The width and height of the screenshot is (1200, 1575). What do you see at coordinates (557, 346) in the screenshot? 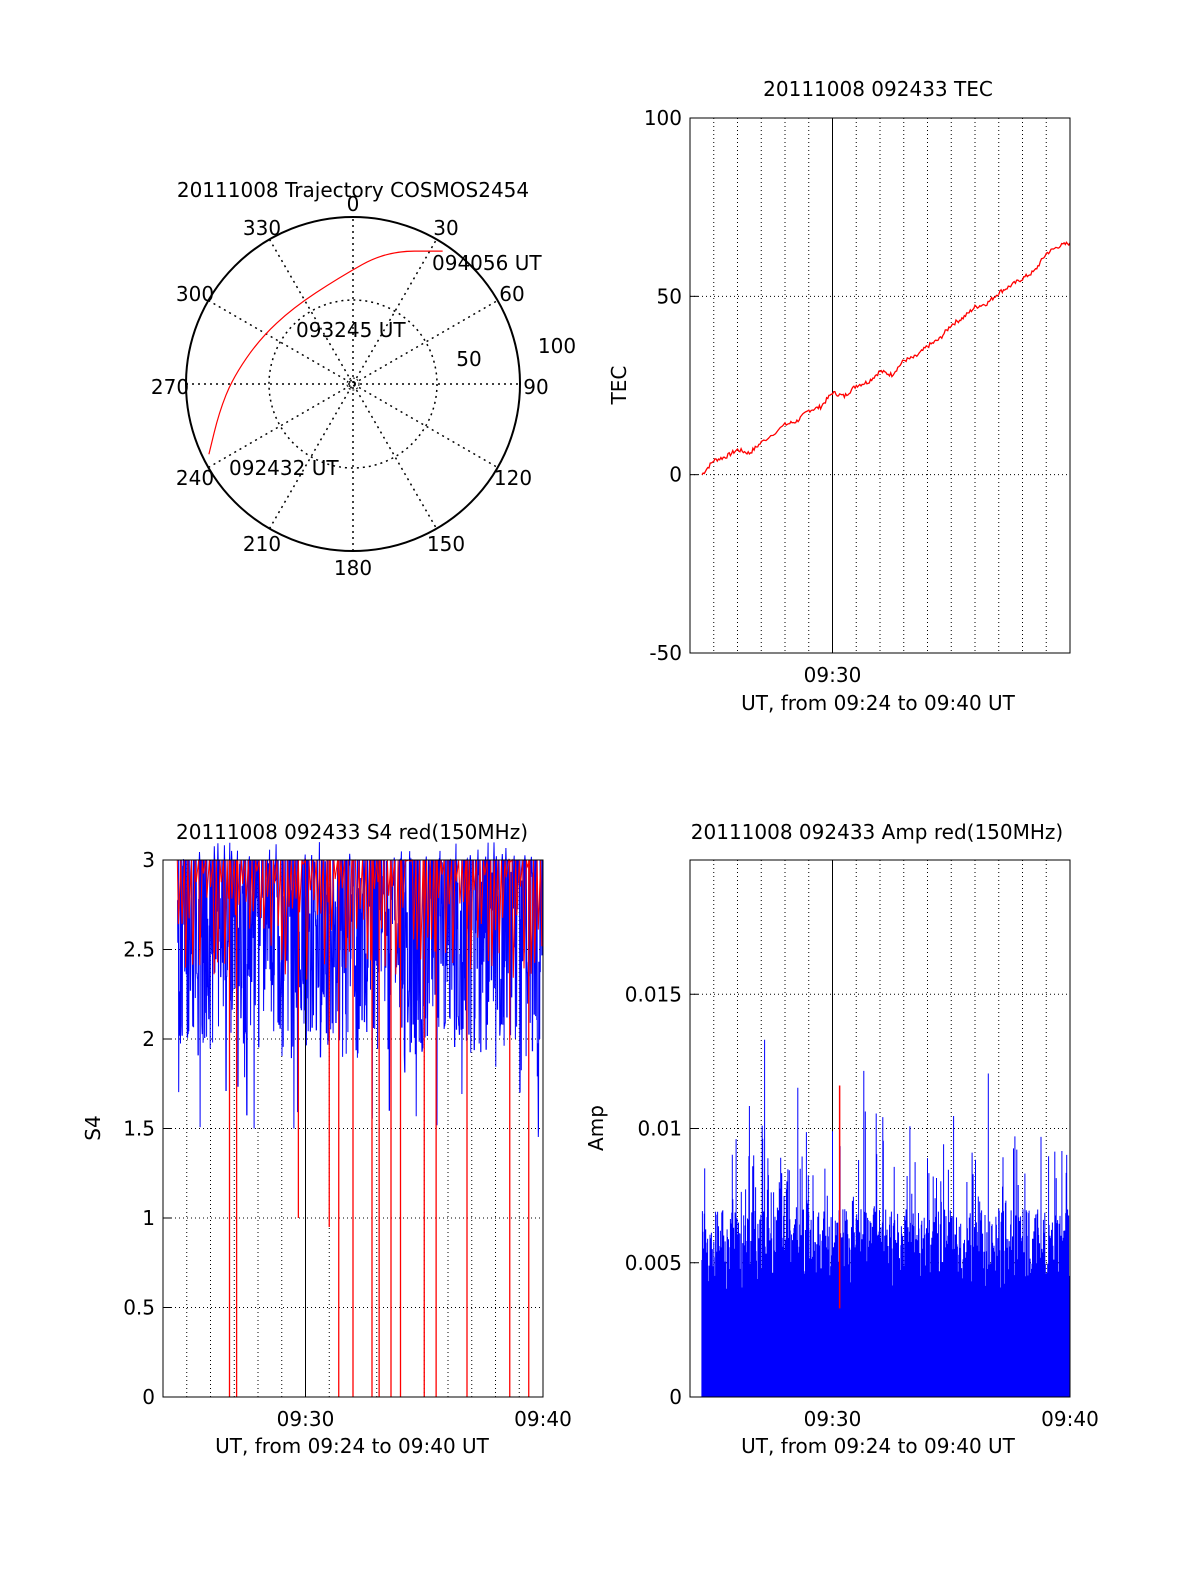
I see `polar-elev-label-100: 100` at bounding box center [557, 346].